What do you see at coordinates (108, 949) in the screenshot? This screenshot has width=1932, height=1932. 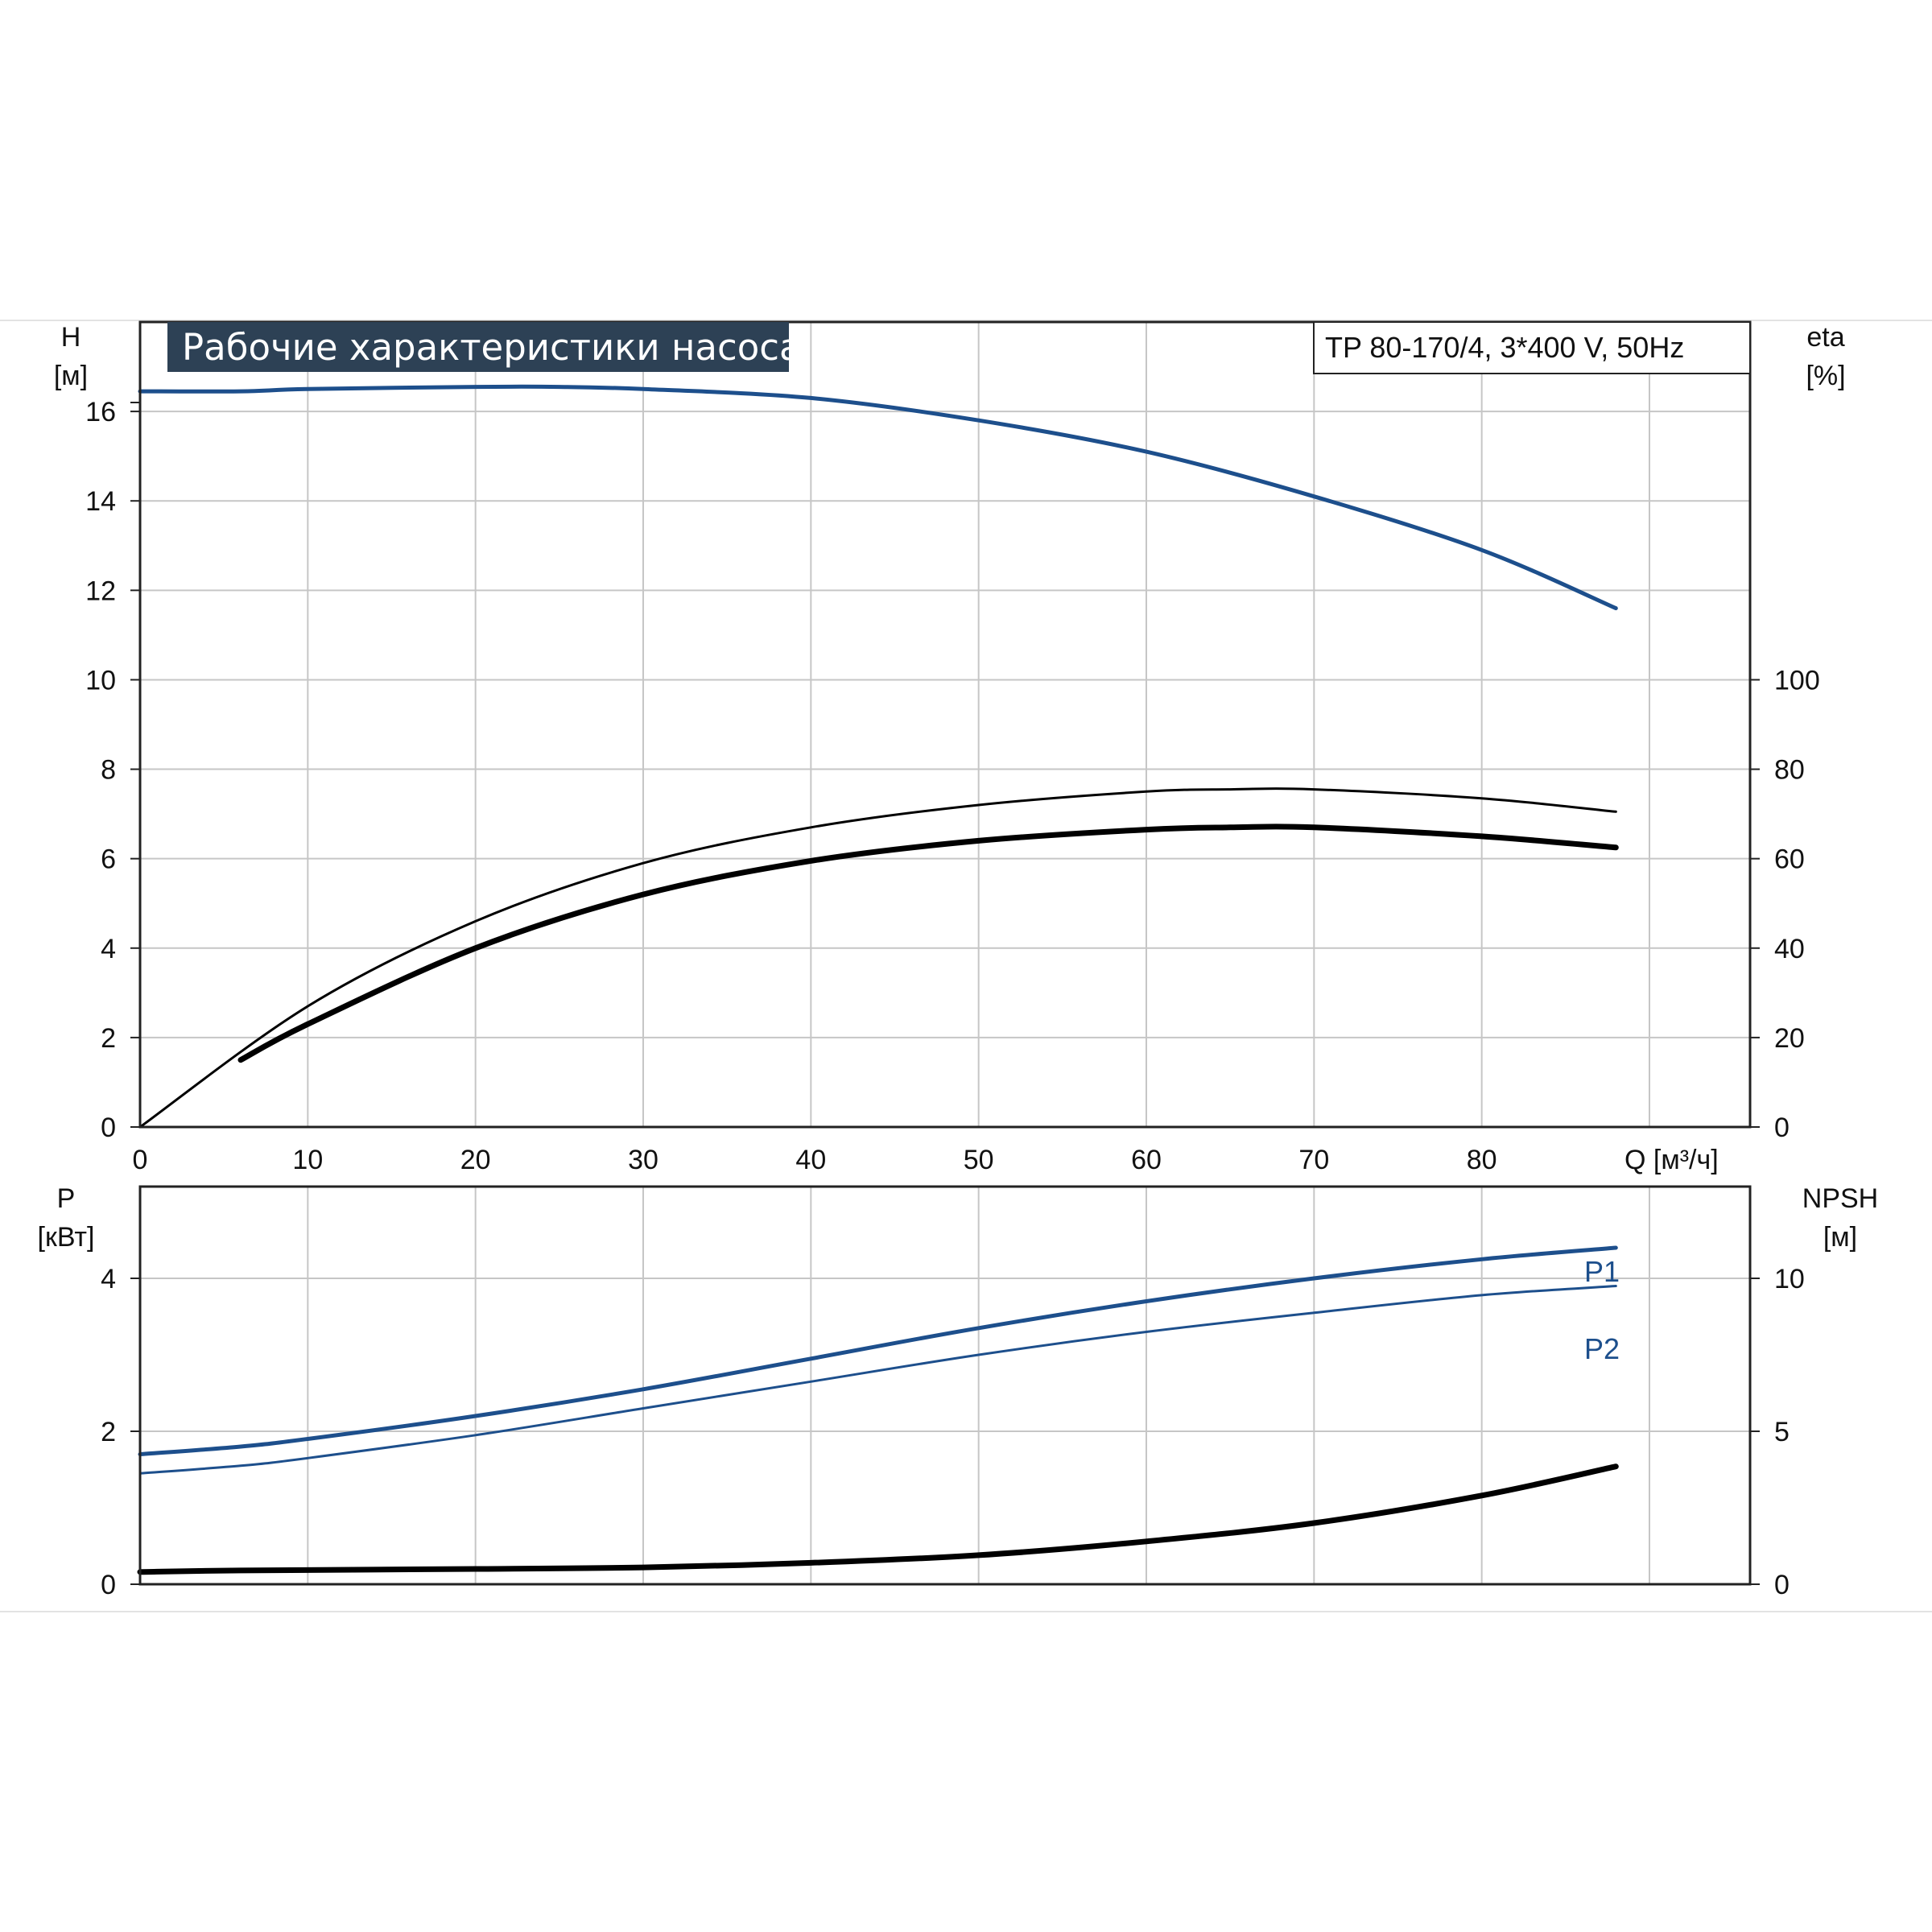 I see `top-left-tick-label: 4` at bounding box center [108, 949].